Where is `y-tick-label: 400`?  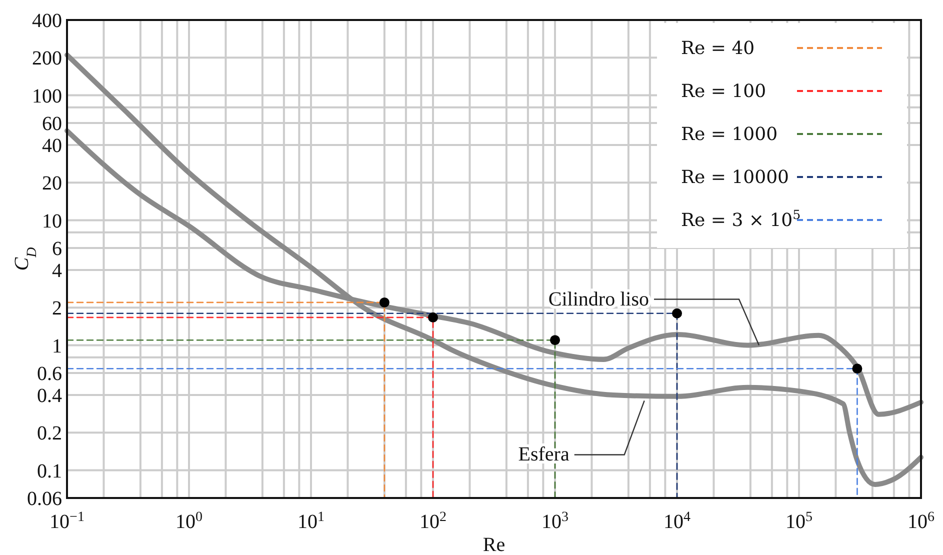
y-tick-label: 400 is located at coordinates (47, 21).